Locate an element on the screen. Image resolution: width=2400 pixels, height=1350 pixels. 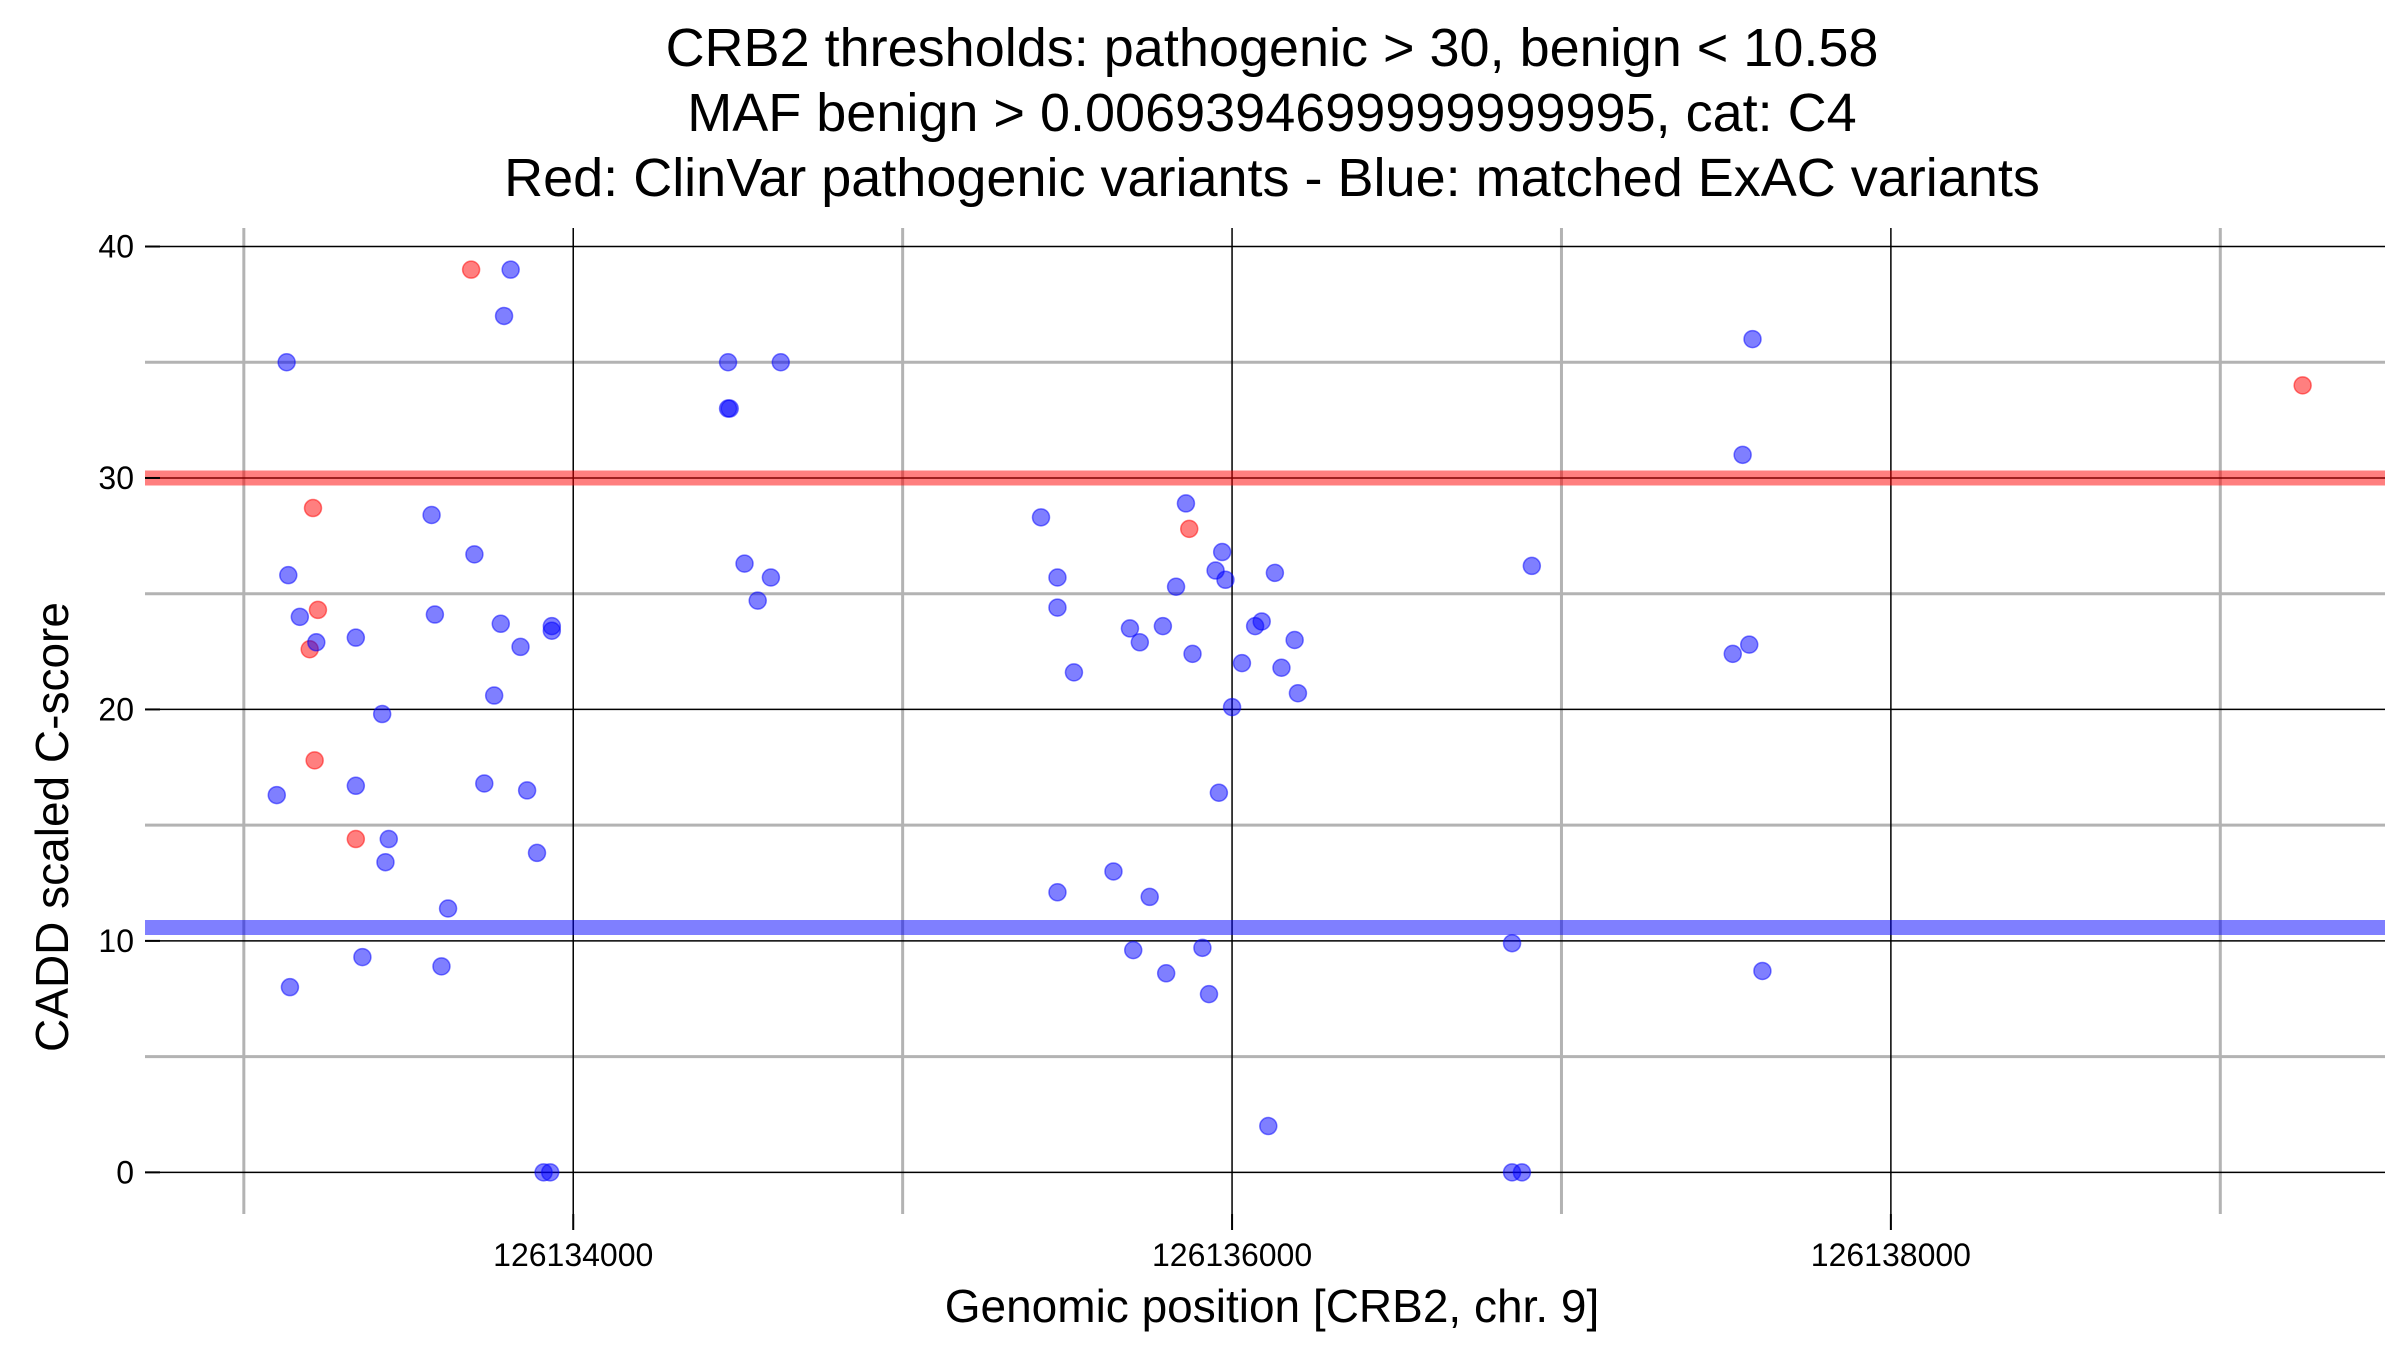
y-tick-label: 40 is located at coordinates (116, 247).